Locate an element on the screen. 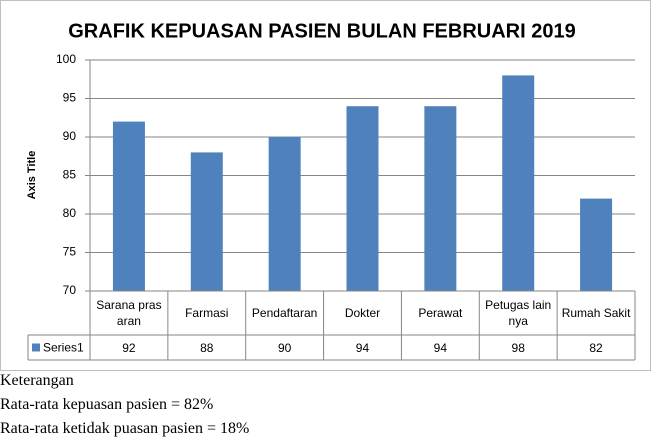  category-label-cell: Perawat is located at coordinates (440, 313).